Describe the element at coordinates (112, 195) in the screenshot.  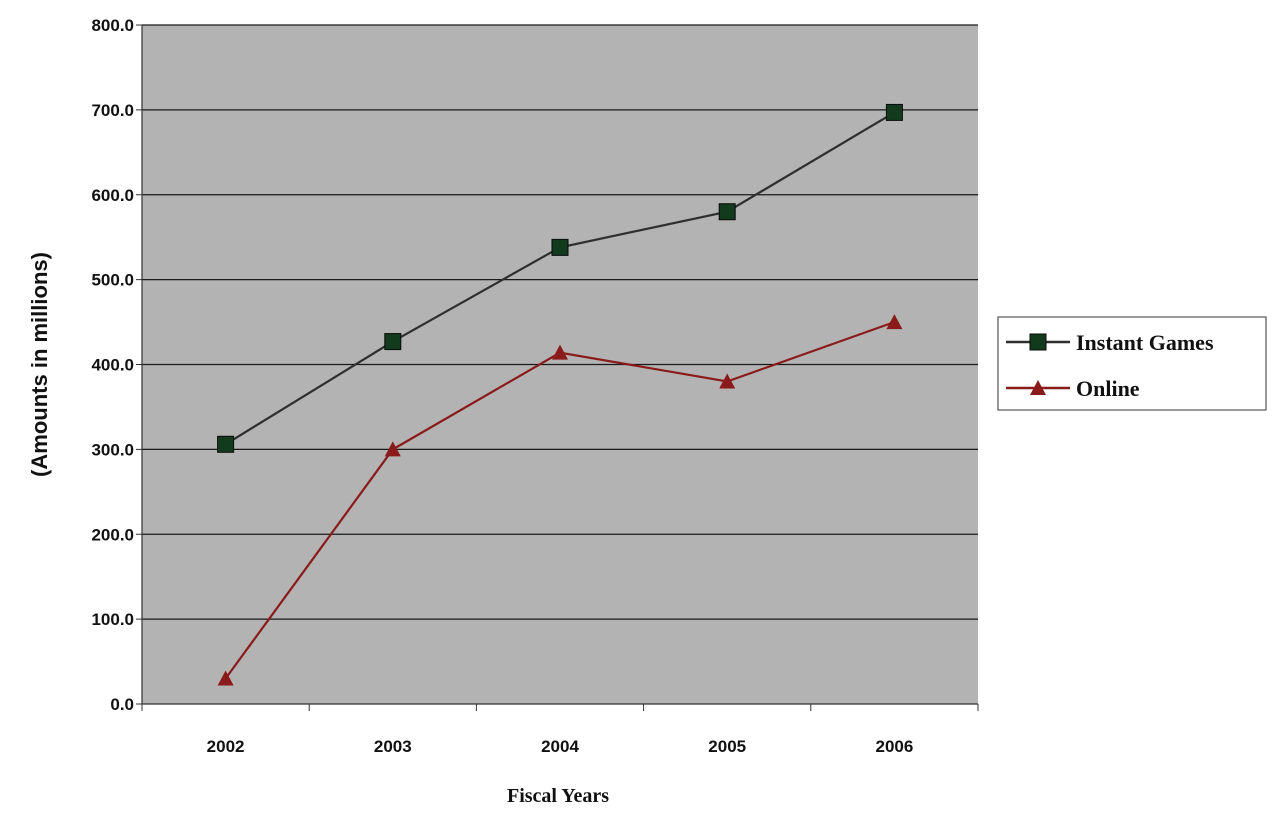
I see `y-tick-label: 600.0` at that location.